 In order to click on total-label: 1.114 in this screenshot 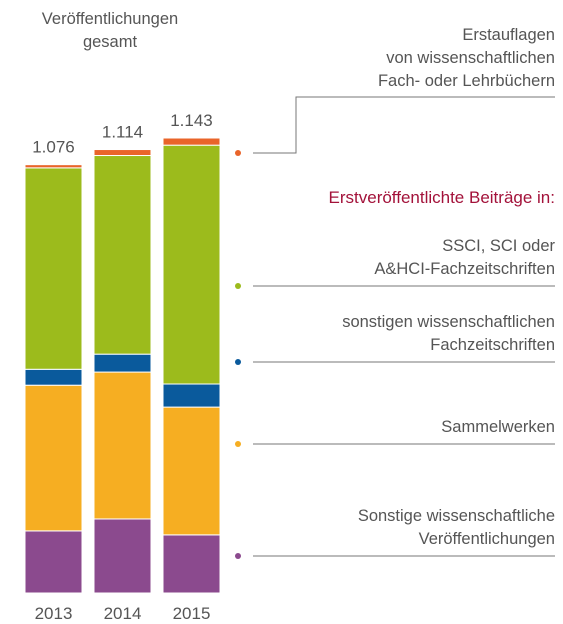, I will do `click(122, 132)`.